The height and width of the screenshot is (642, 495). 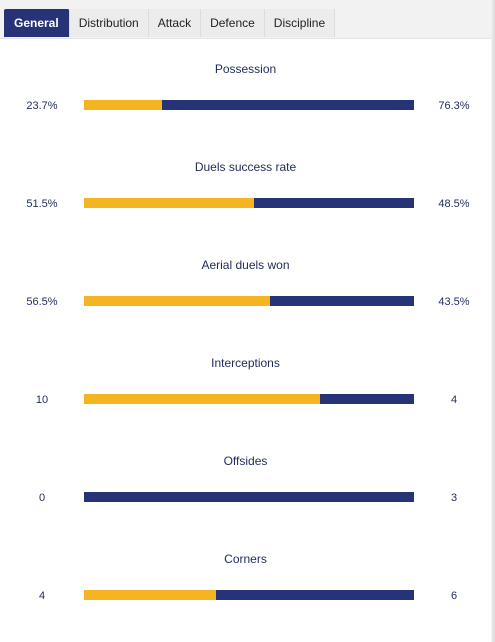 I want to click on stat-title: Possession, so click(x=245, y=69).